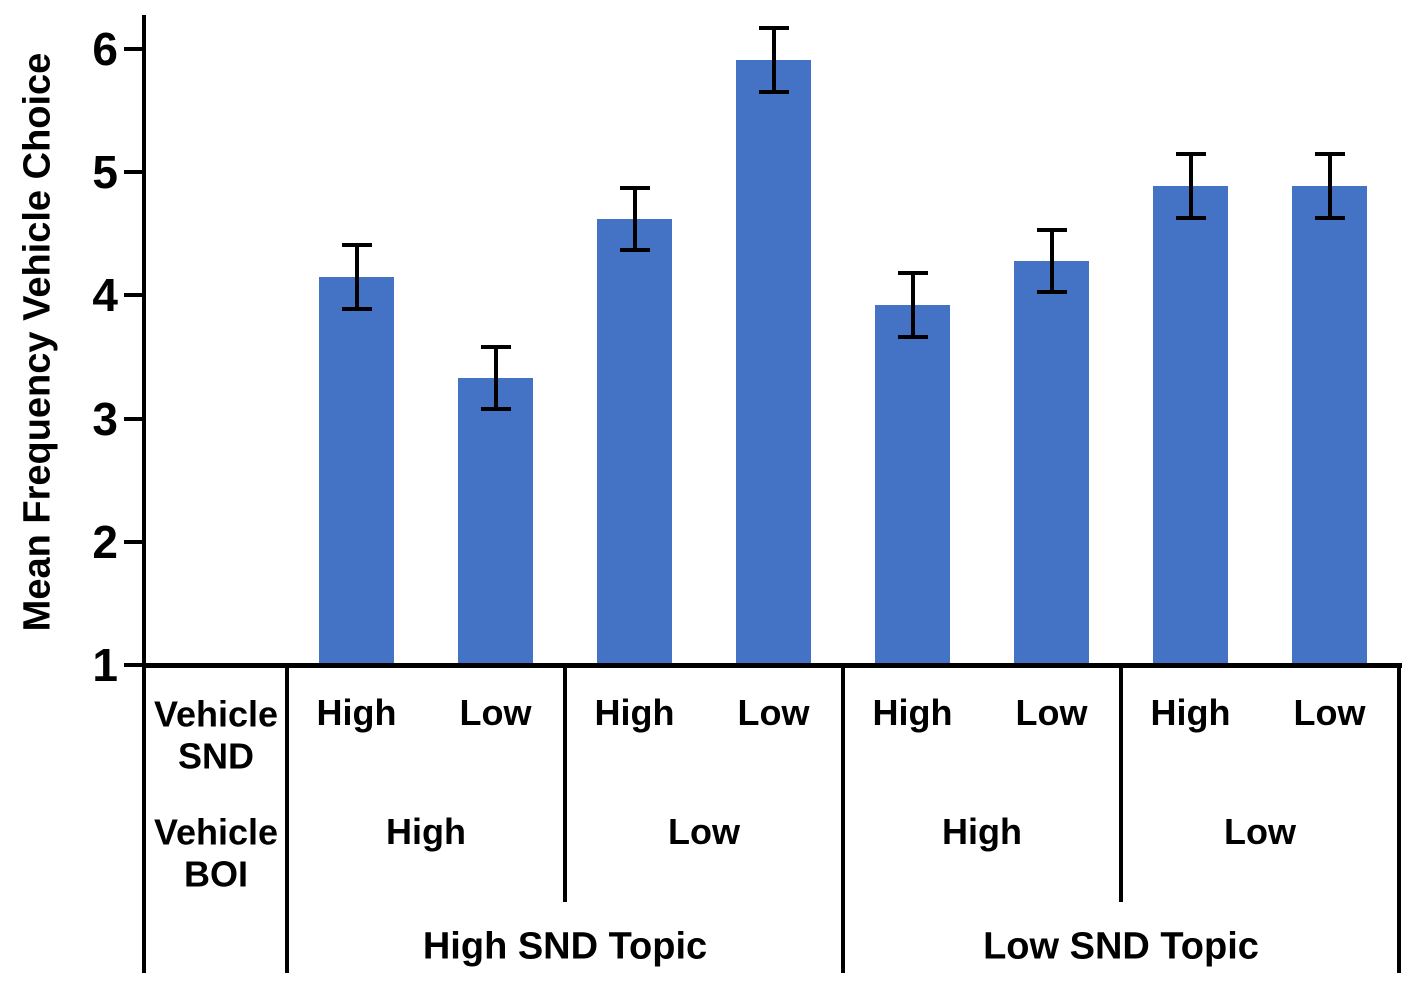 Image resolution: width=1418 pixels, height=992 pixels. I want to click on y-axis-title: Mean Frequency Vehicle Choice, so click(37, 342).